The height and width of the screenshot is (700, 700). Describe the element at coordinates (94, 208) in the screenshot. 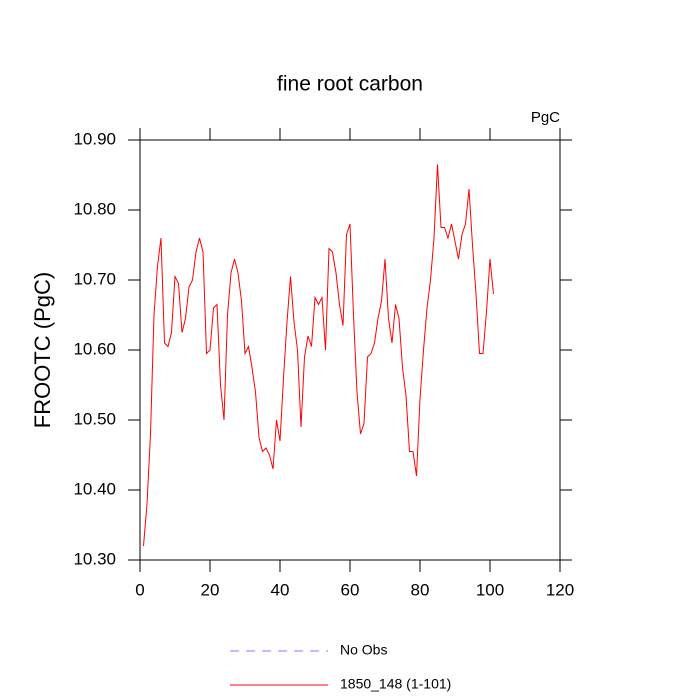

I see `y-tick-label: 10.80` at that location.